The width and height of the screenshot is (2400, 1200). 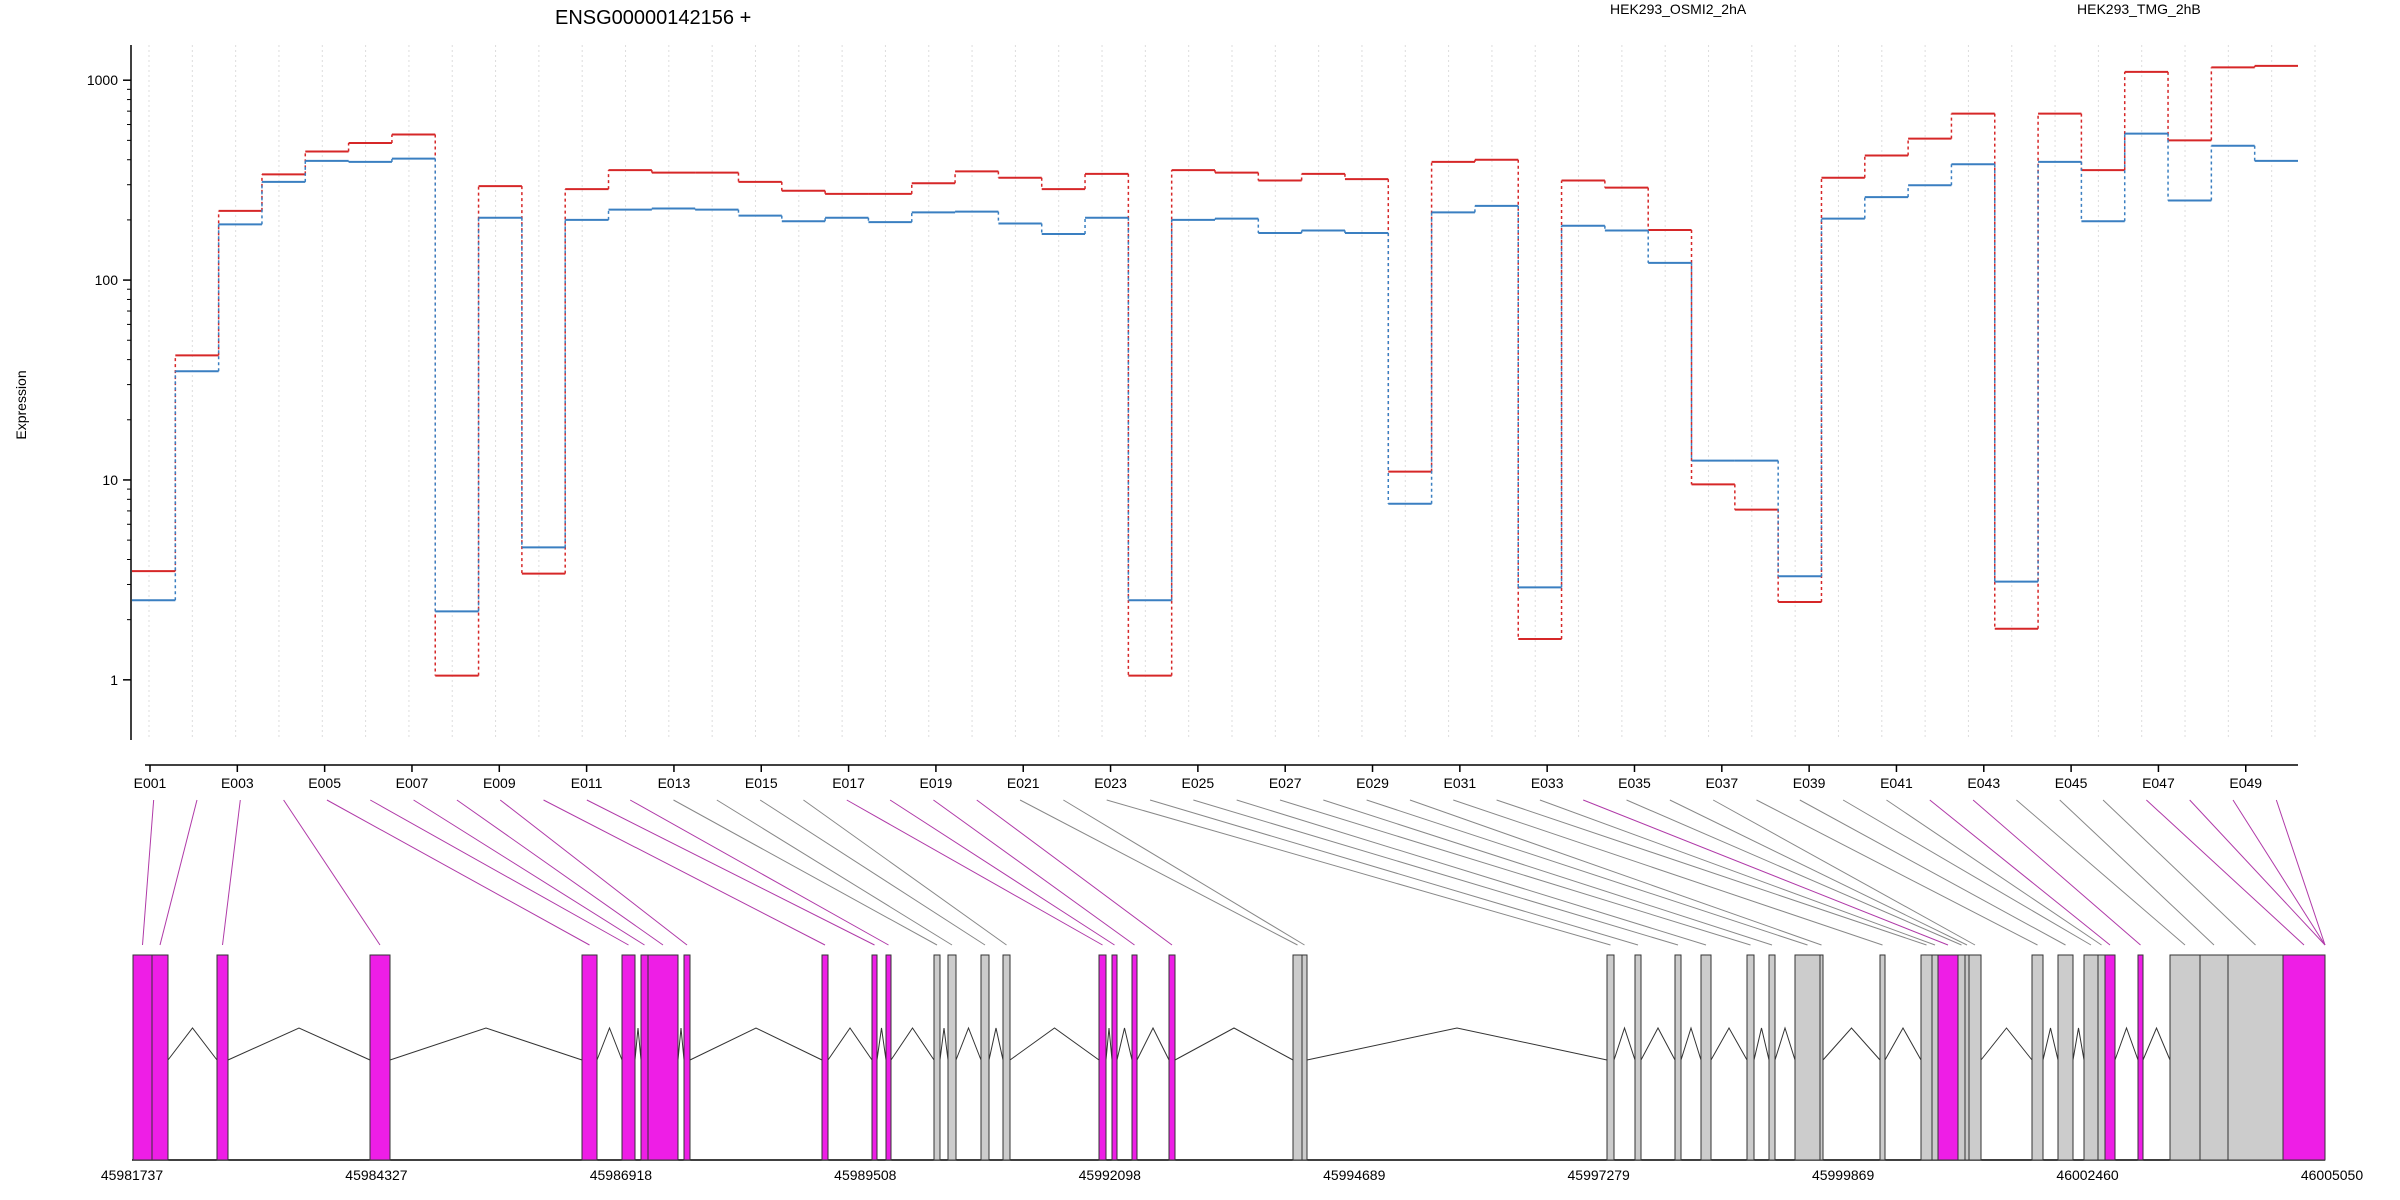 I want to click on exon-tick-label: E009, so click(x=499, y=783).